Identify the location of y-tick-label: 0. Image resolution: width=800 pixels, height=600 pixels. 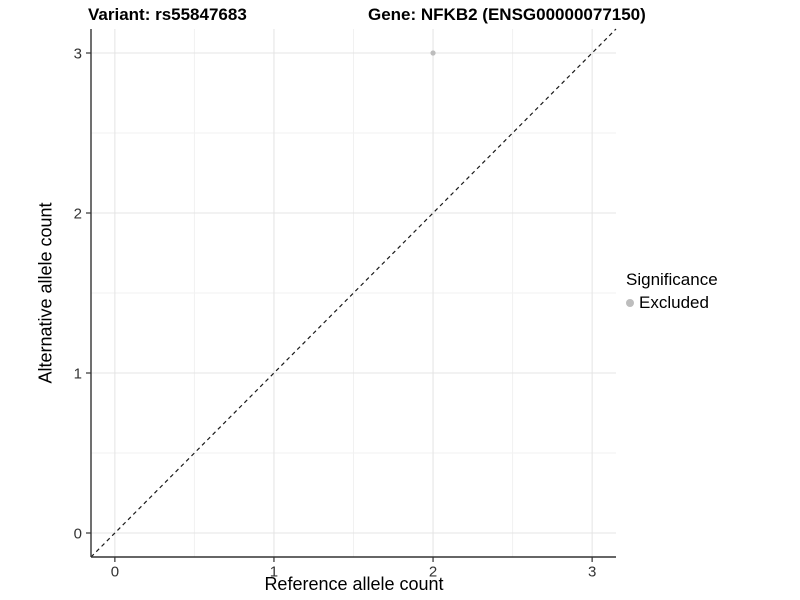
(78, 533).